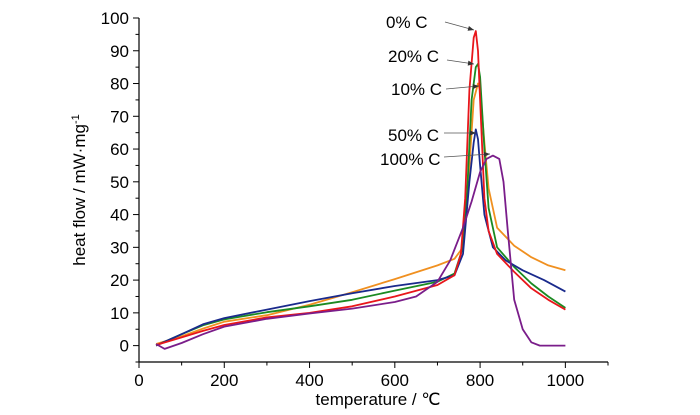  Describe the element at coordinates (407, 22) in the screenshot. I see `annotation-label: 0% C` at that location.